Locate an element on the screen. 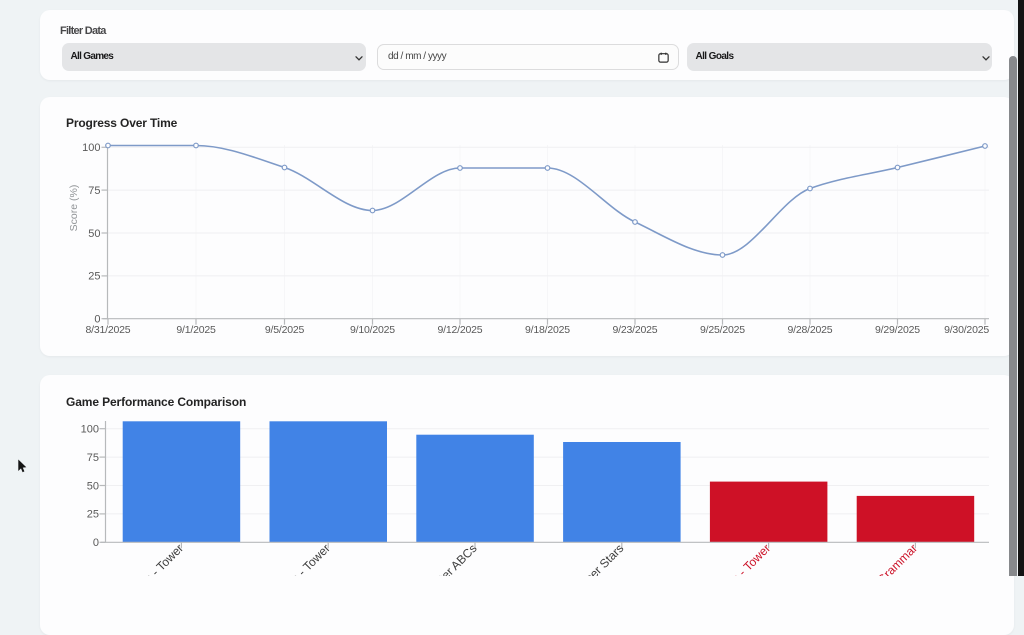 This screenshot has height=635, width=1024. svg-text: Score (%) is located at coordinates (74, 208).